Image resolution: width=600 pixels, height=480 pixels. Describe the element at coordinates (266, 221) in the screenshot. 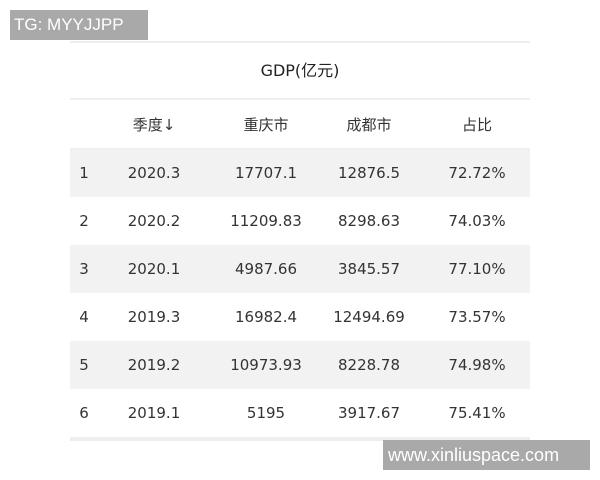

I see `chongqing-cell: 11209.83` at that location.